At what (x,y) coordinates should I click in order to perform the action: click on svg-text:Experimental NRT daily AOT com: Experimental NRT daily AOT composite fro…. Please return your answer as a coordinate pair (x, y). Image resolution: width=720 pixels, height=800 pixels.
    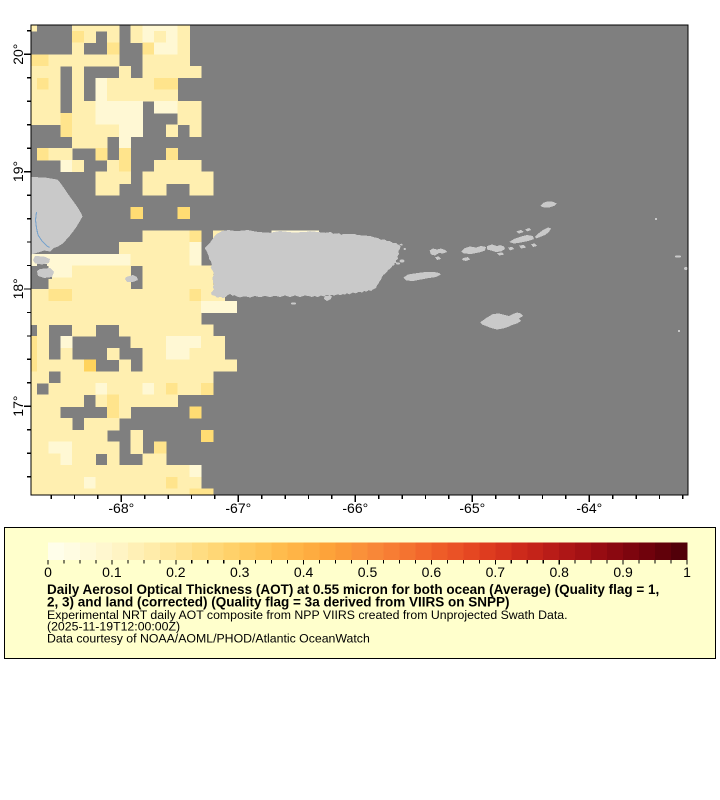
    Looking at the image, I should click on (307, 615).